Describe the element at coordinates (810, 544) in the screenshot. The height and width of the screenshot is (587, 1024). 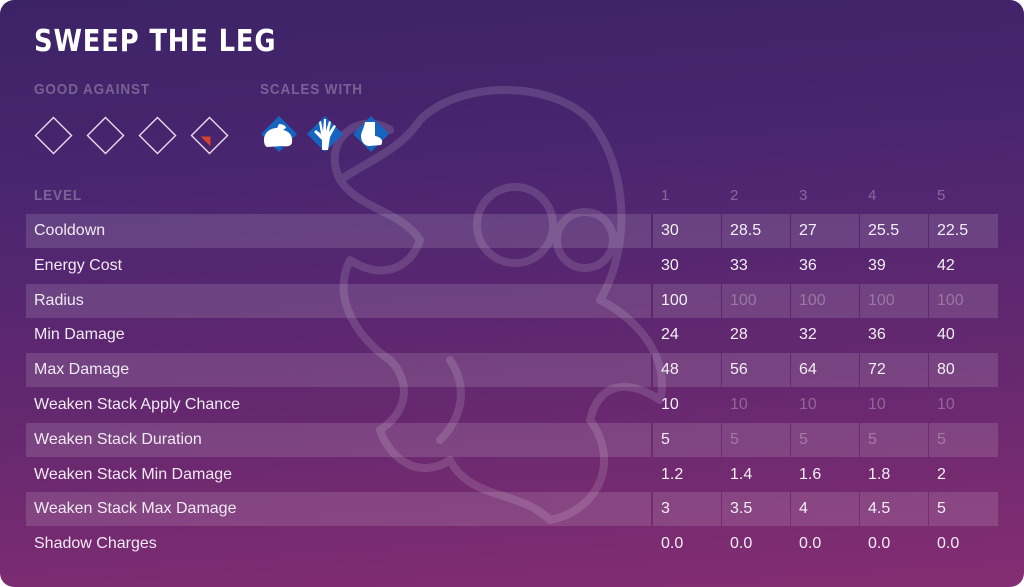
I see `stat-value-level-3: 0.0` at that location.